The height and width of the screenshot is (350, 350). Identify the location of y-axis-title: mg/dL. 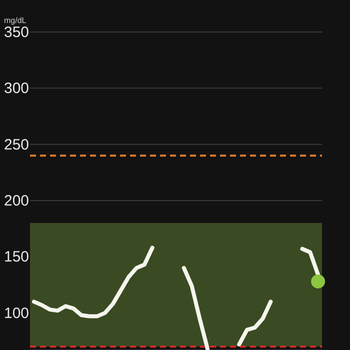
(15, 20).